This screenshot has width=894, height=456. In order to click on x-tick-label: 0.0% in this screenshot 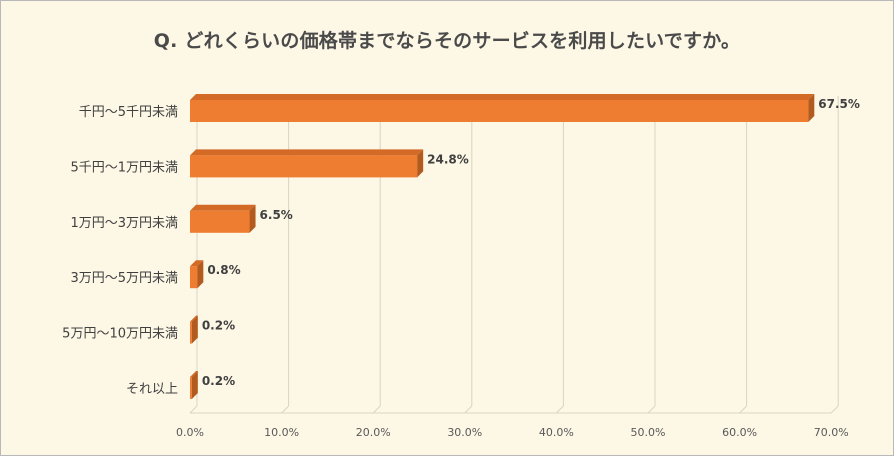, I will do `click(190, 432)`.